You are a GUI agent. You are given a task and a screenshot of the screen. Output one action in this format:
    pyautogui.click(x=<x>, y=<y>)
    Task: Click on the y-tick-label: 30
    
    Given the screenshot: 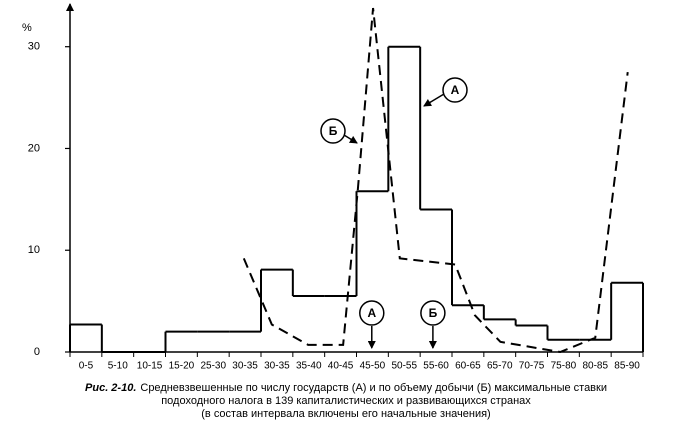 What is the action you would take?
    pyautogui.click(x=34, y=47)
    